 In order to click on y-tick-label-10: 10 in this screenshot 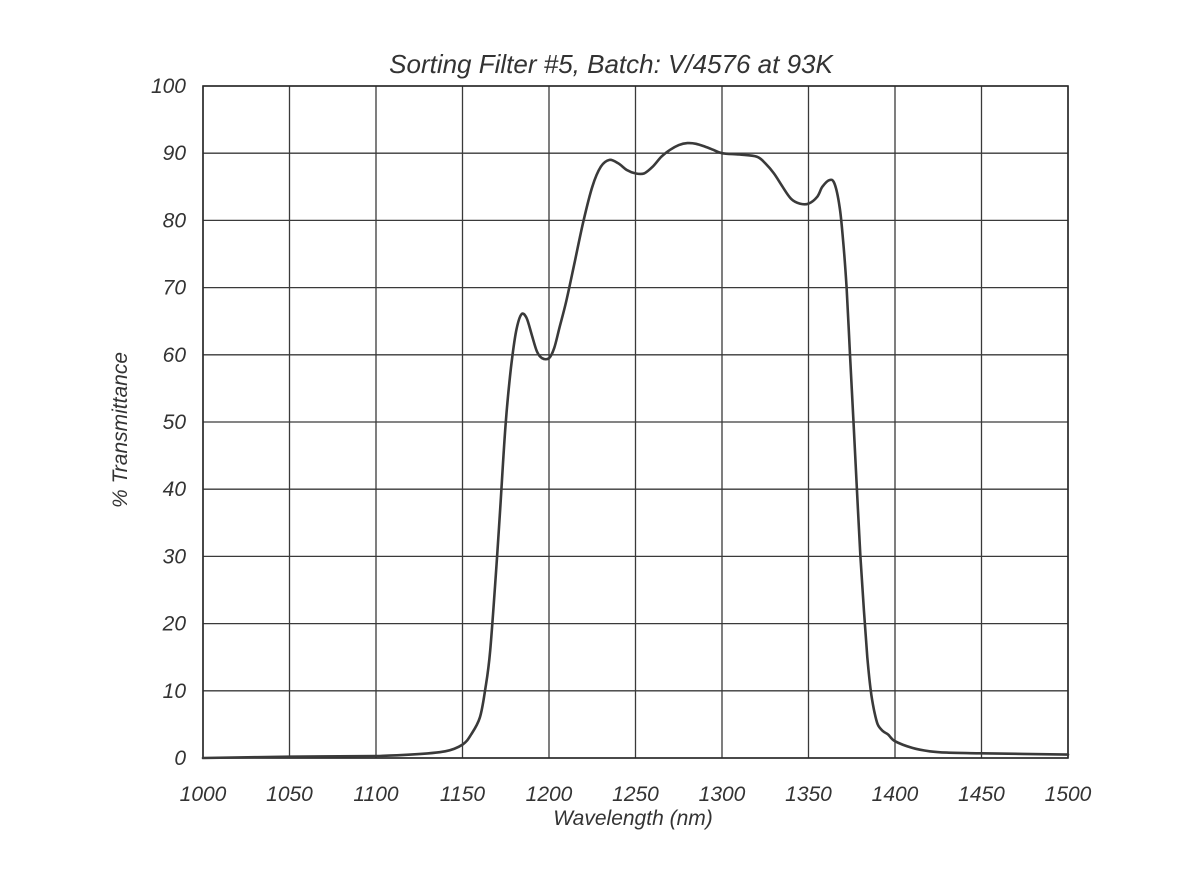, I will do `click(175, 691)`.